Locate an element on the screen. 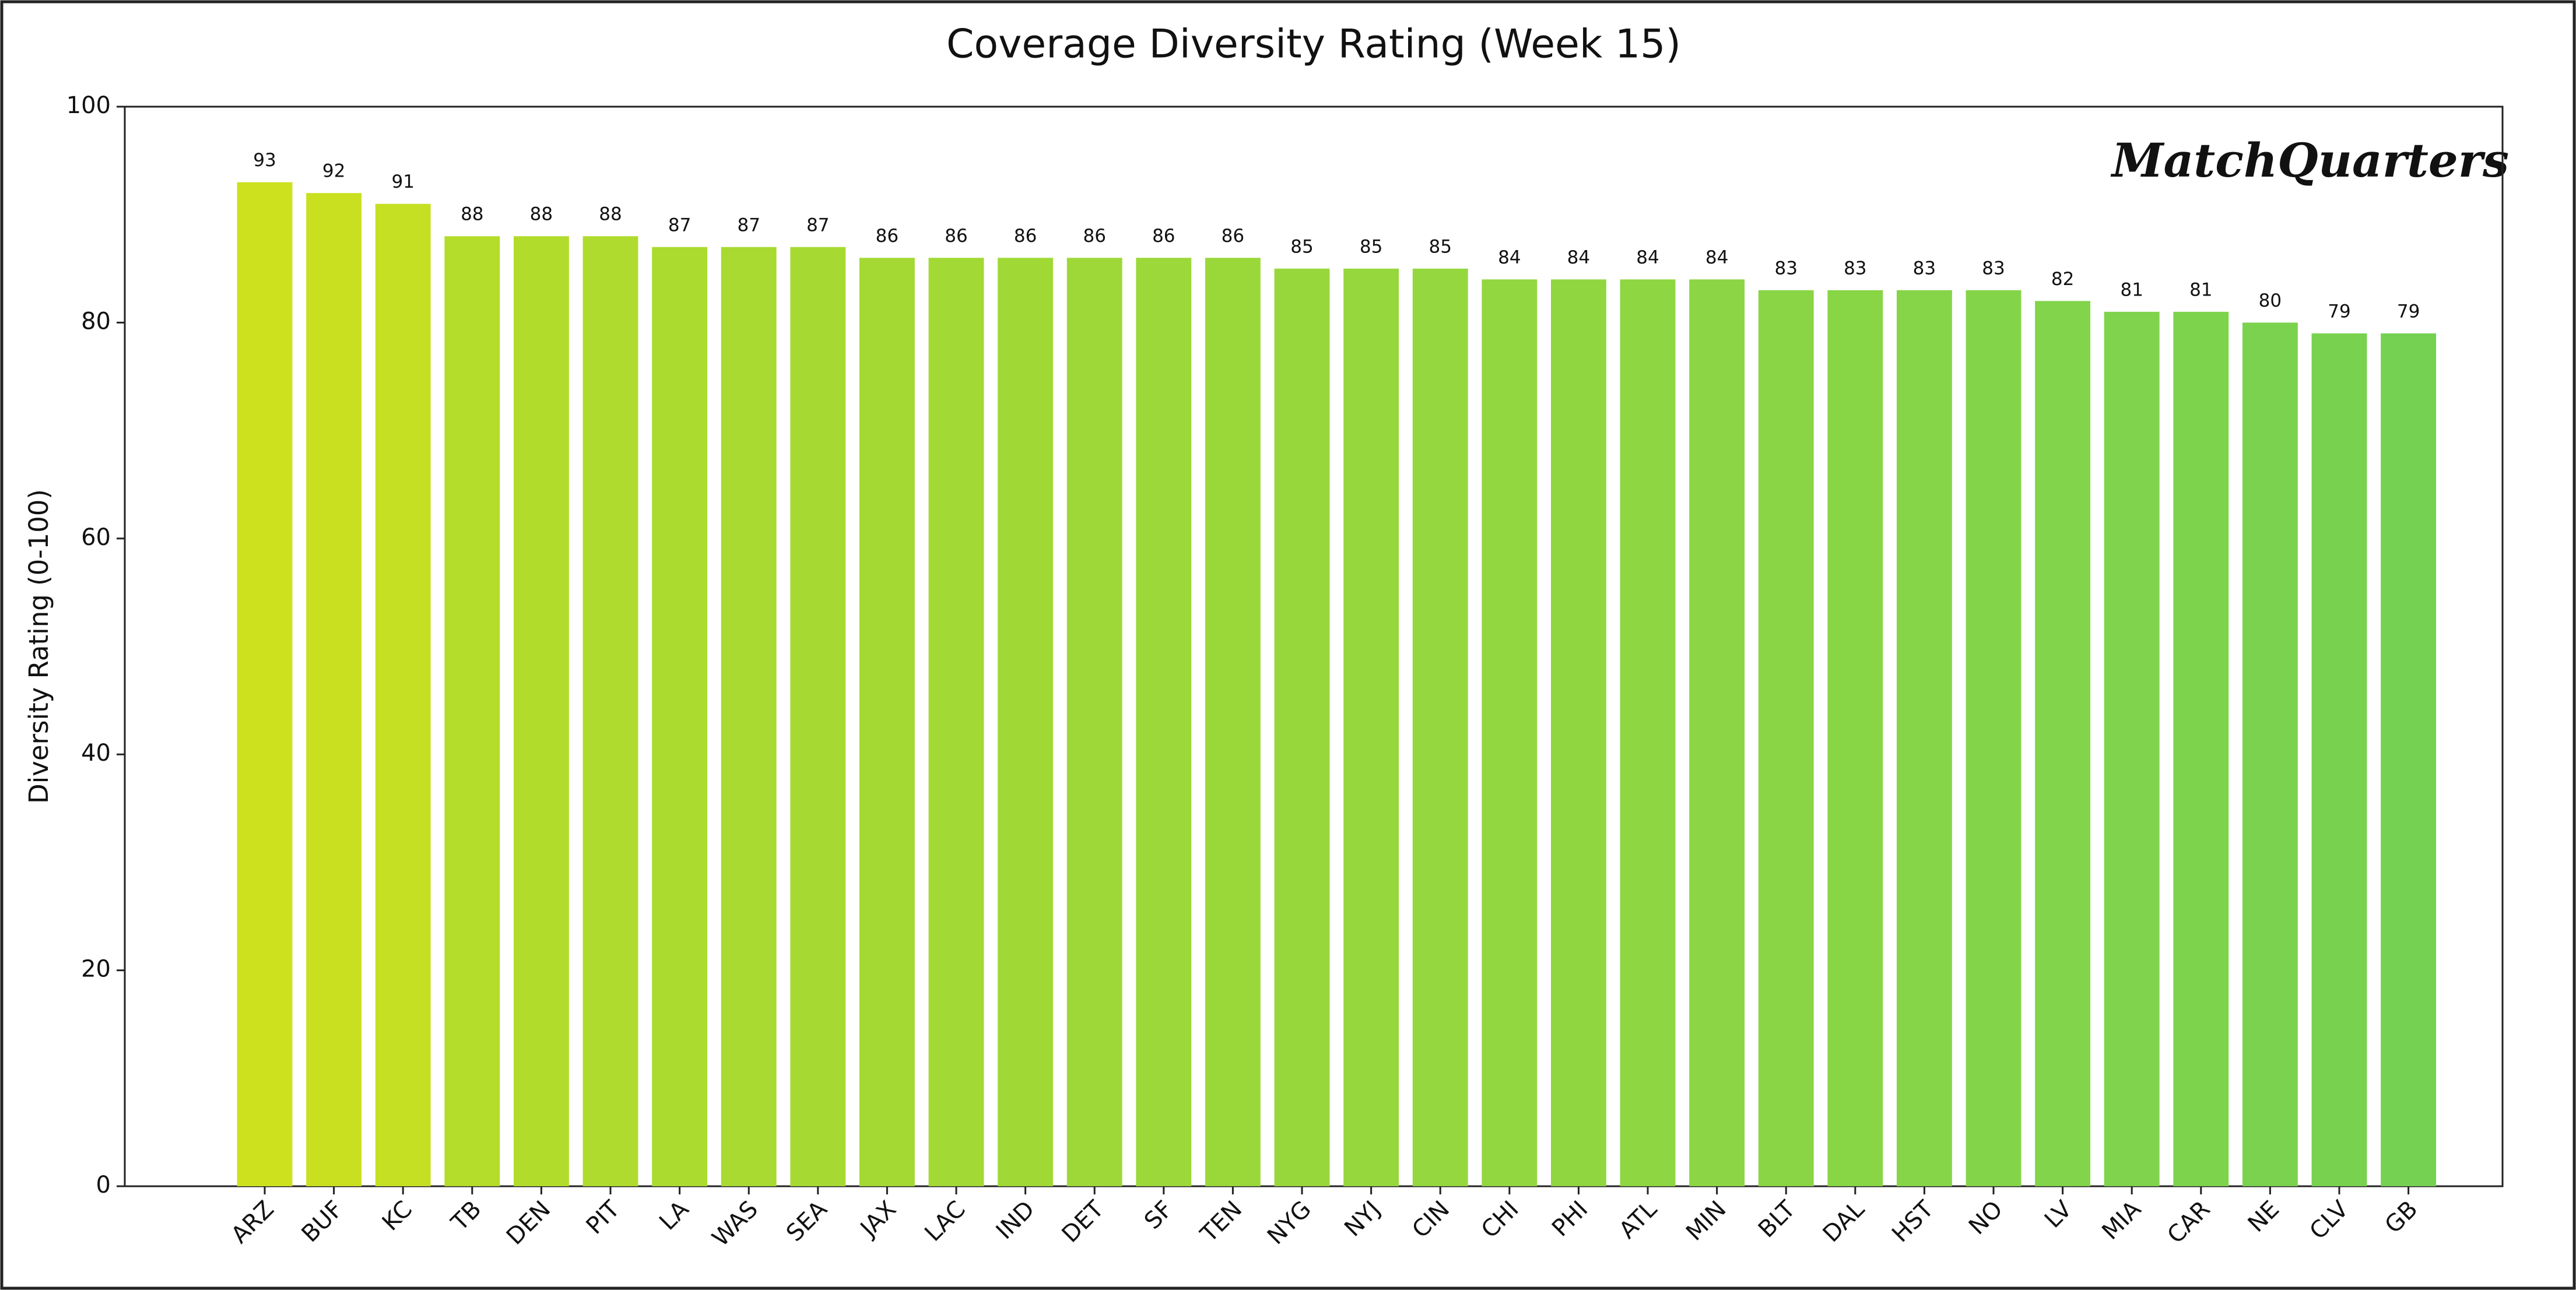  y-tick-label: 100 is located at coordinates (88, 105).